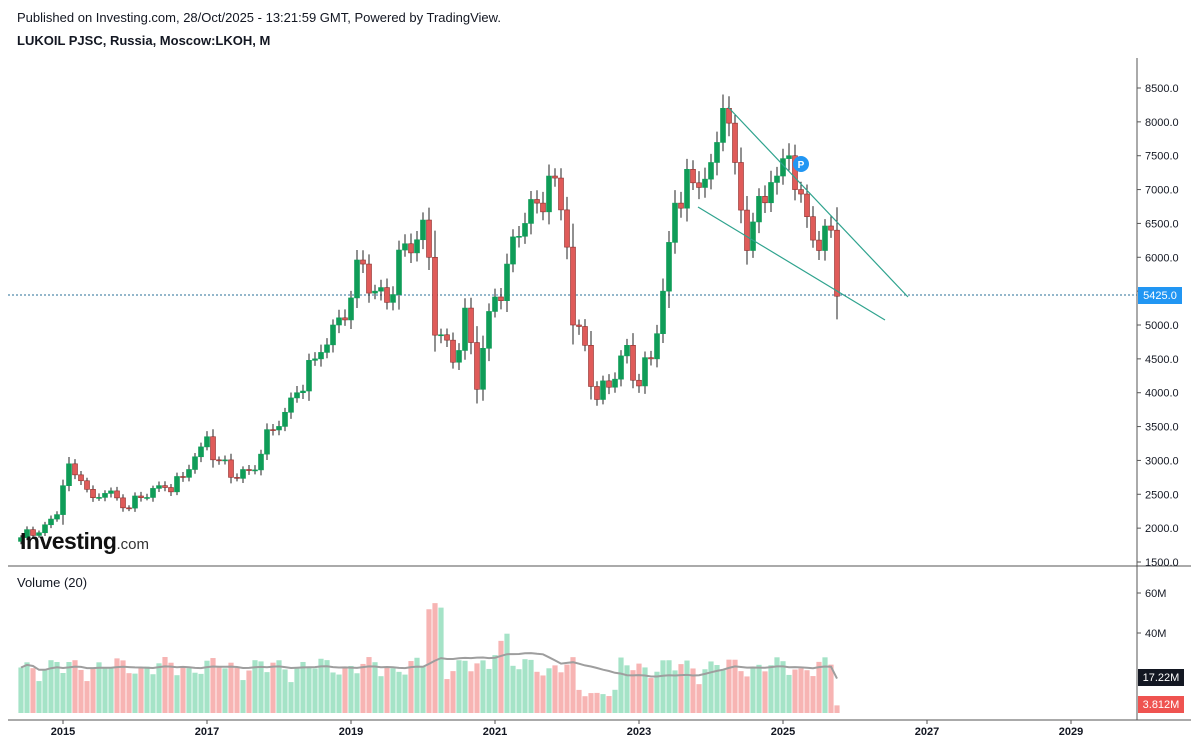 This screenshot has width=1191, height=743. Describe the element at coordinates (1161, 677) in the screenshot. I see `volume-ma-badge: 17.22M` at that location.